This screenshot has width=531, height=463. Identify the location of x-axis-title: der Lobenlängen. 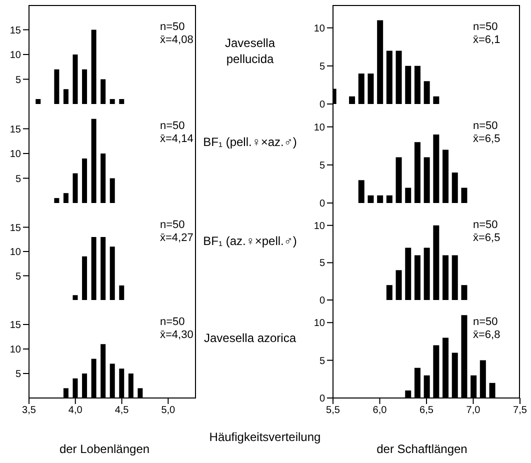
(104, 449).